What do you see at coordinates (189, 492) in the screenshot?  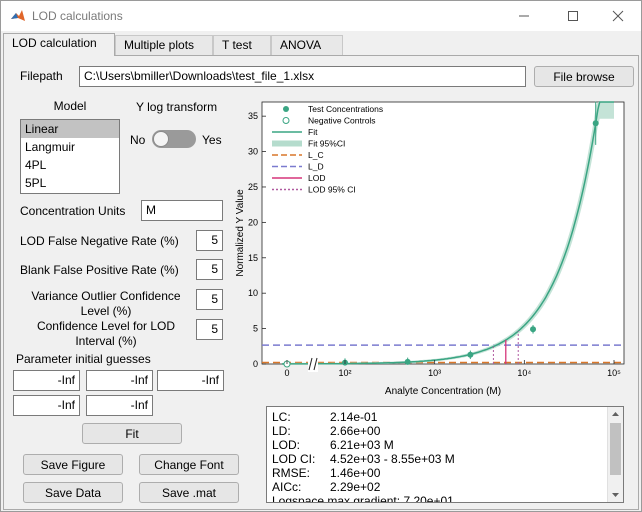 I see `save-mat-button: Save .mat` at bounding box center [189, 492].